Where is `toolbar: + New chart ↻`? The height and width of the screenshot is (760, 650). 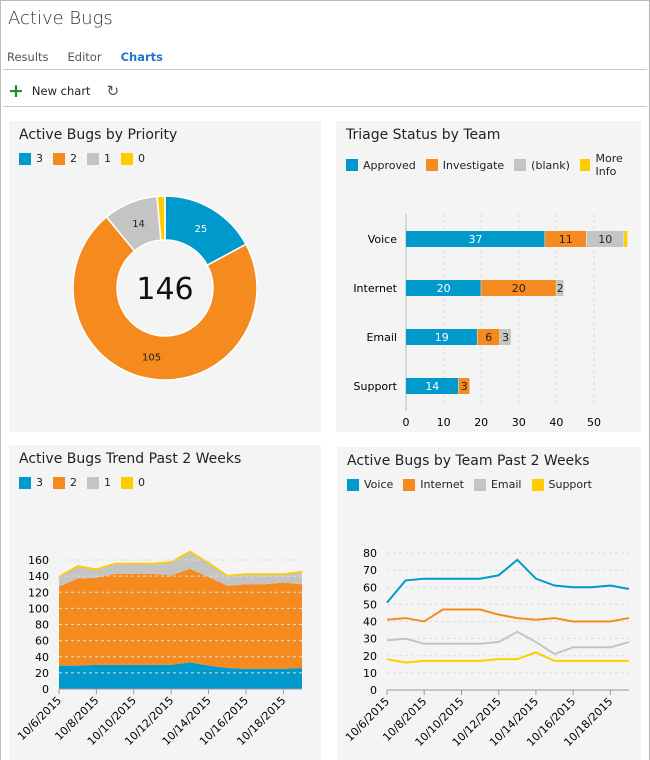
toolbar: + New chart ↻ is located at coordinates (64, 91).